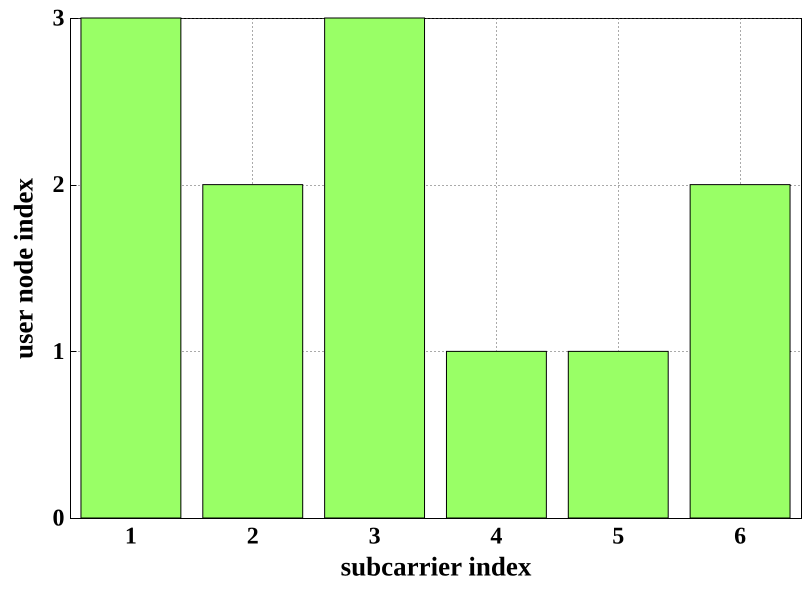  I want to click on x-axis-title: subcarrier index, so click(436, 567).